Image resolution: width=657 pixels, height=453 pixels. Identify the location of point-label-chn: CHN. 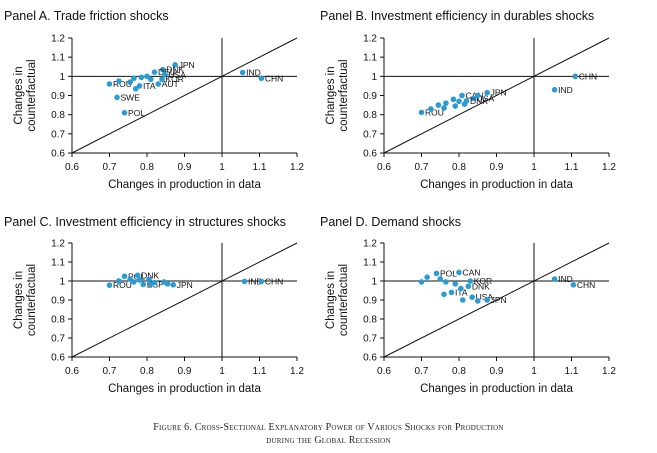
(588, 76).